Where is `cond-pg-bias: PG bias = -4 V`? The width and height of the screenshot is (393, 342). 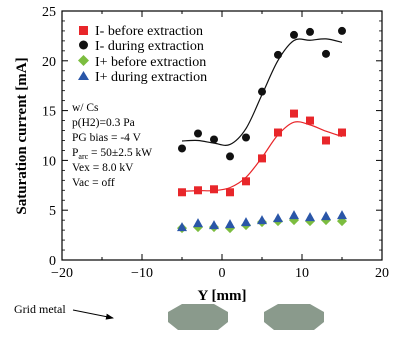 cond-pg-bias: PG bias = -4 V is located at coordinates (107, 138).